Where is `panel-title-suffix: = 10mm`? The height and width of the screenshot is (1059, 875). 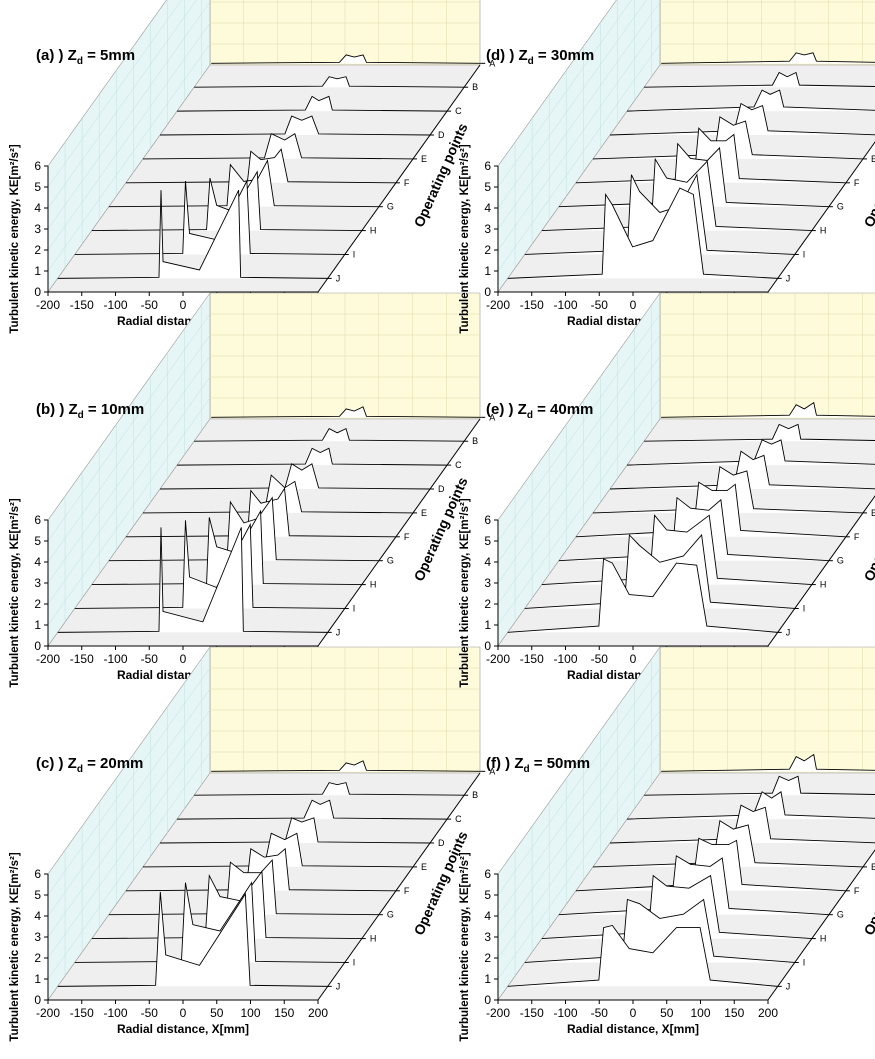
panel-title-suffix: = 10mm is located at coordinates (114, 409).